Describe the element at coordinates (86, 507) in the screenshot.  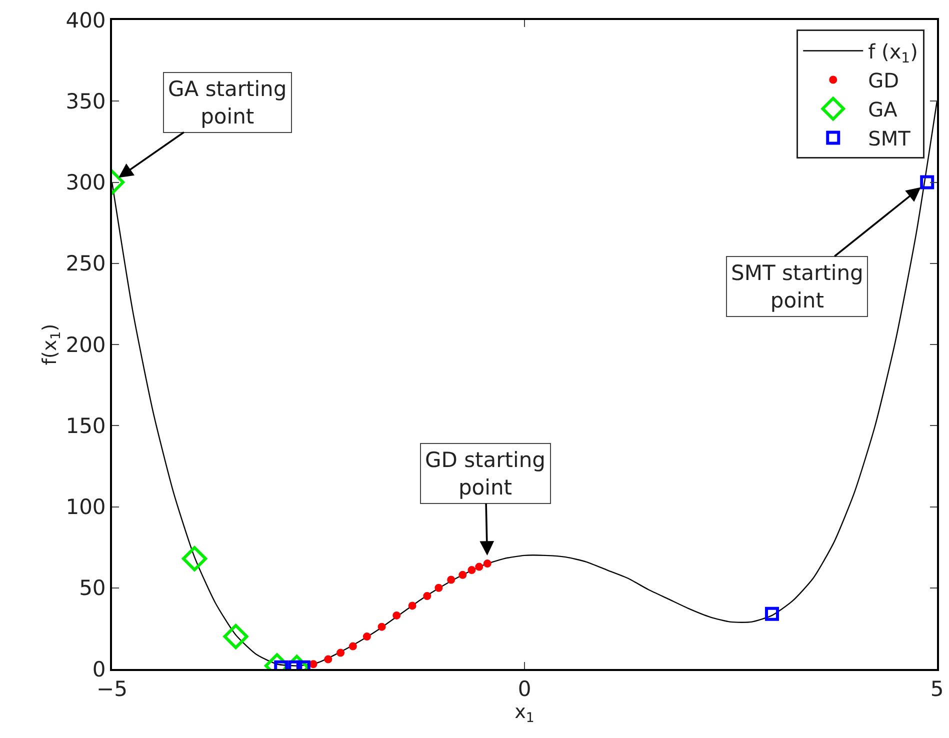
I see `y-tick-label: 100` at that location.